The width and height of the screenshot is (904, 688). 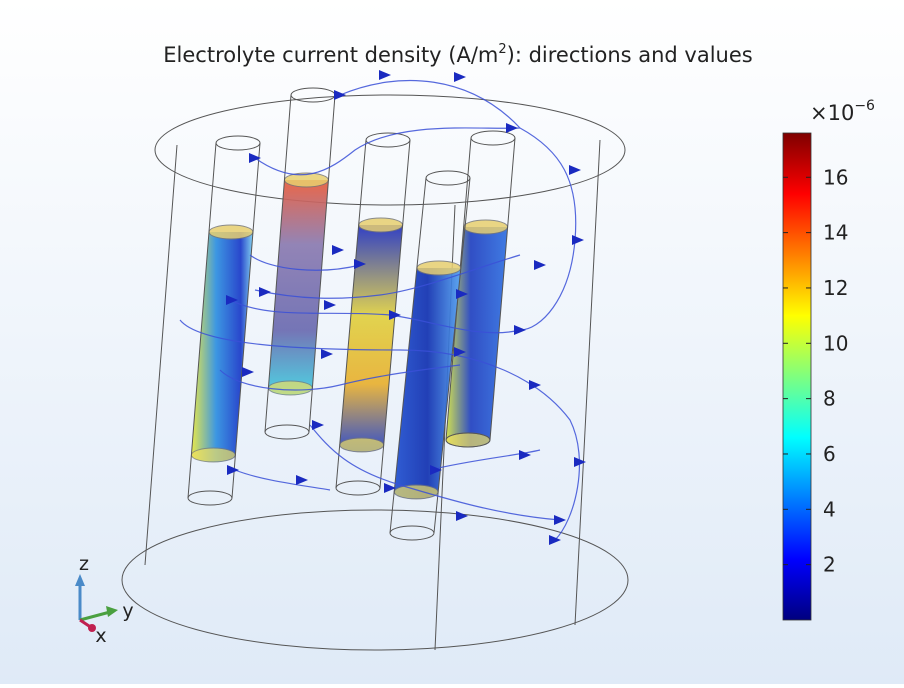 I want to click on title-part: ): directions and values, so click(x=630, y=55).